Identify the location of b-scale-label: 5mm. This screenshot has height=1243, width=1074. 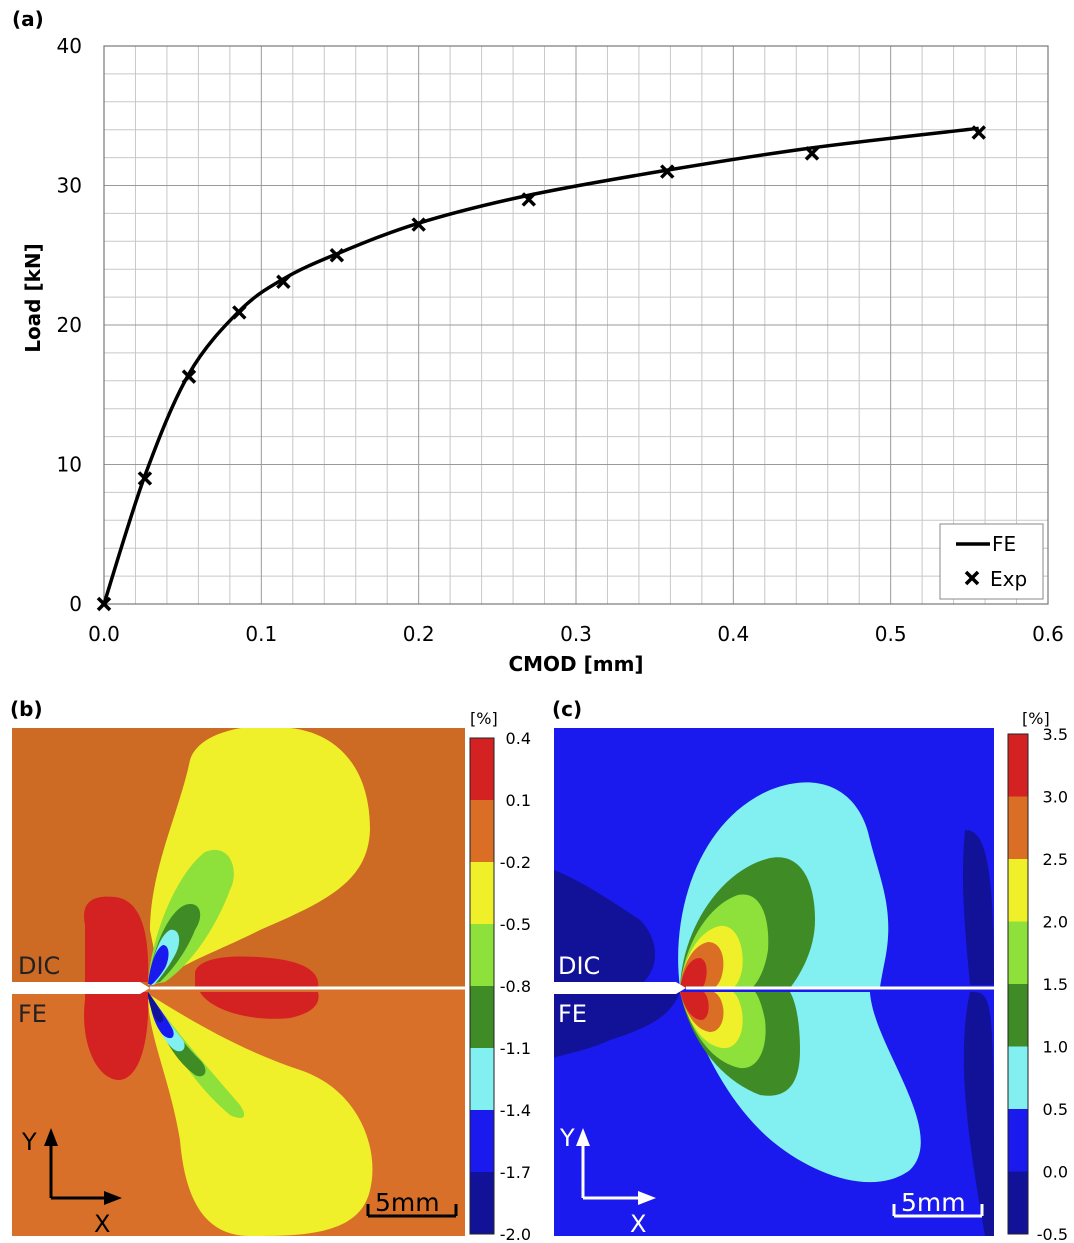
(407, 1202).